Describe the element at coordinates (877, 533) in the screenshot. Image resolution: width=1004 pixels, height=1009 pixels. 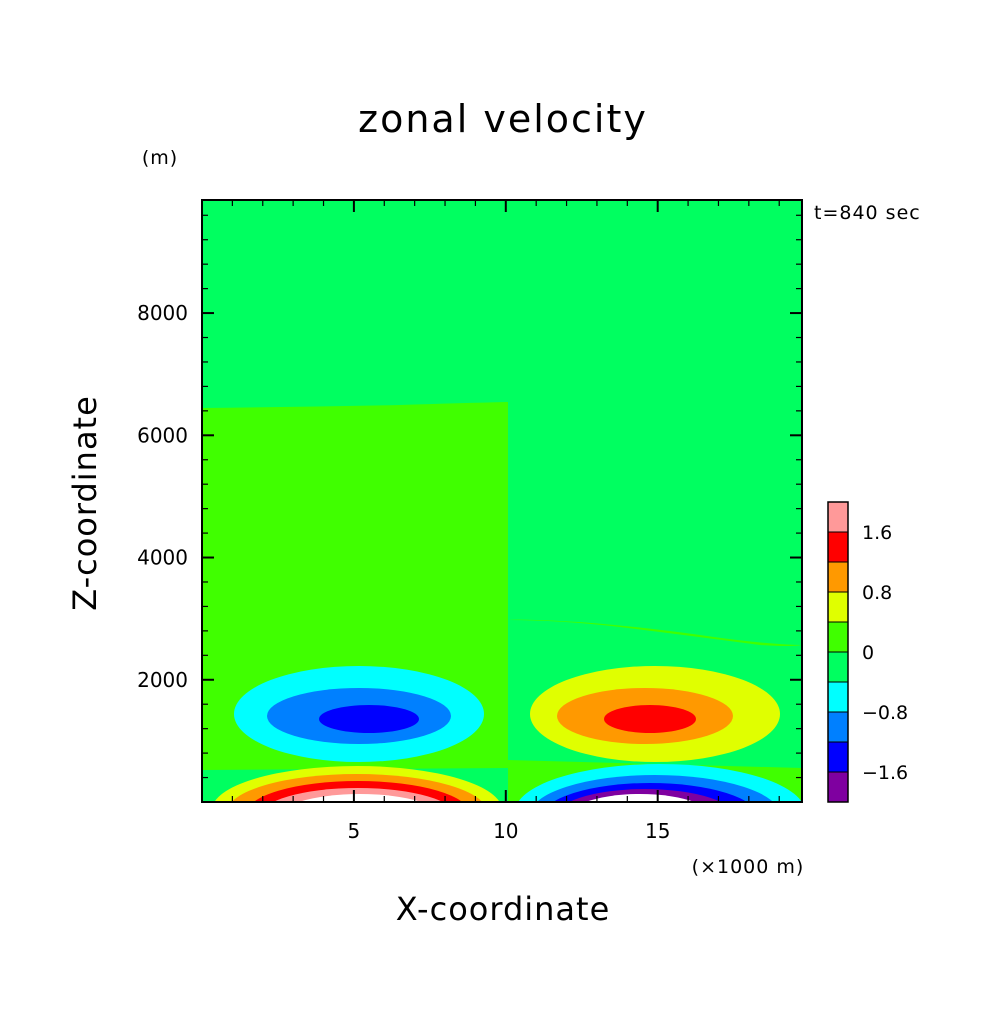
I see `colorbar-tick-label: 1.6` at that location.